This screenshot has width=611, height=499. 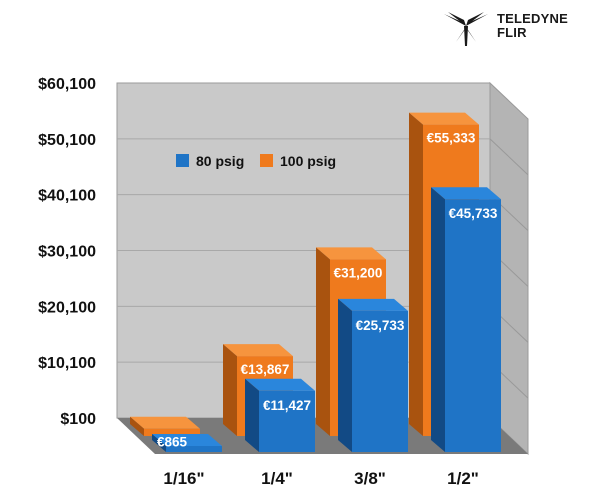 I want to click on brand-line-1: TELEDYNE, so click(x=532, y=18).